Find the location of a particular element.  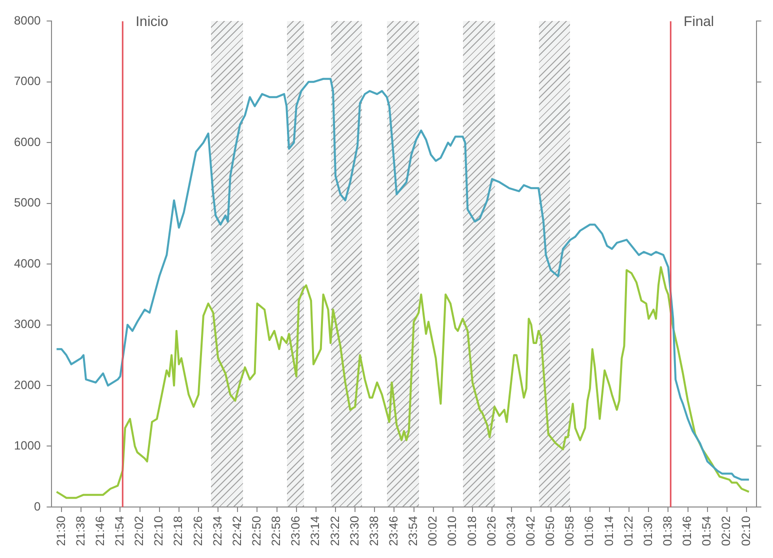

x-tick-label: 01:22 is located at coordinates (628, 531).